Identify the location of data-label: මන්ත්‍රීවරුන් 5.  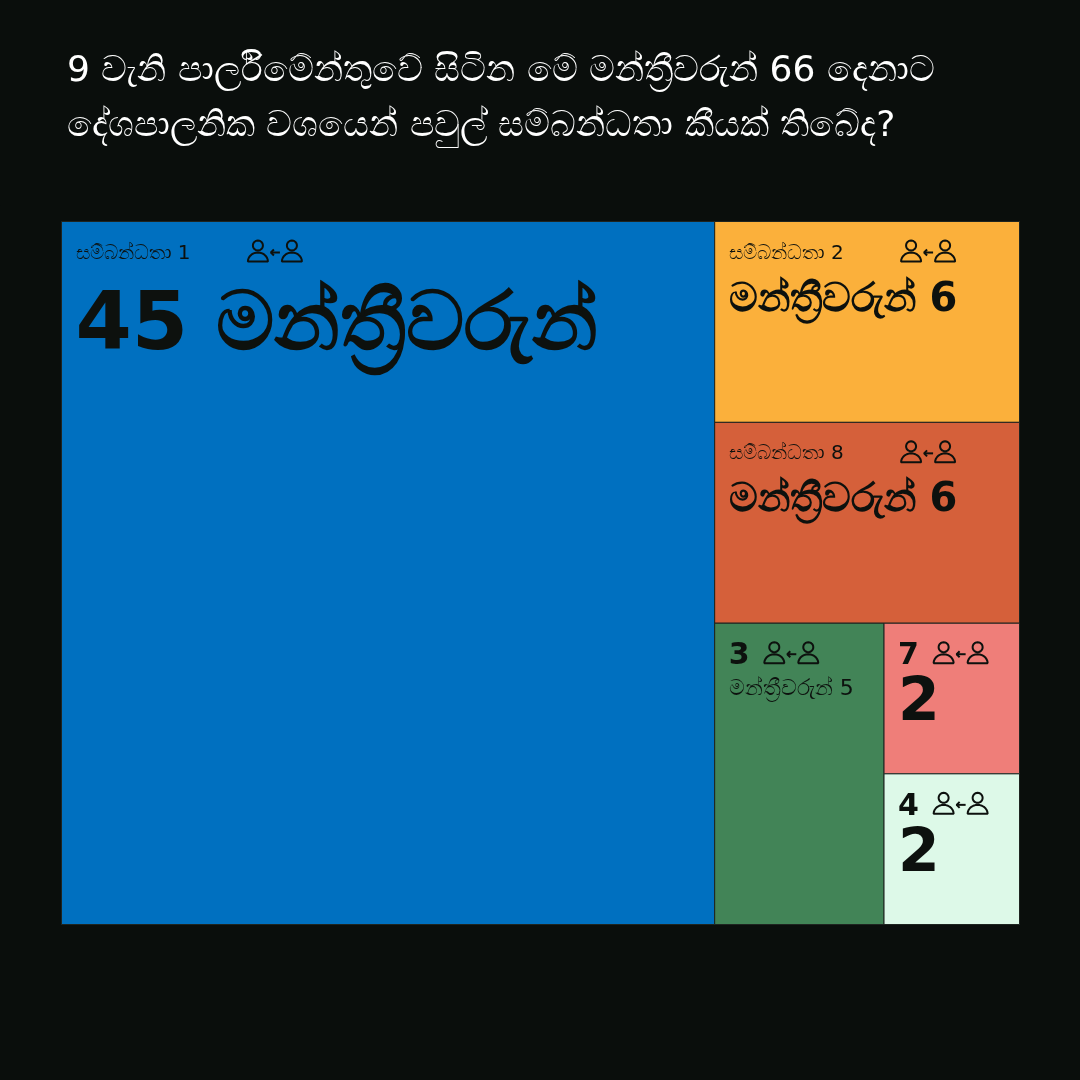
(791, 689).